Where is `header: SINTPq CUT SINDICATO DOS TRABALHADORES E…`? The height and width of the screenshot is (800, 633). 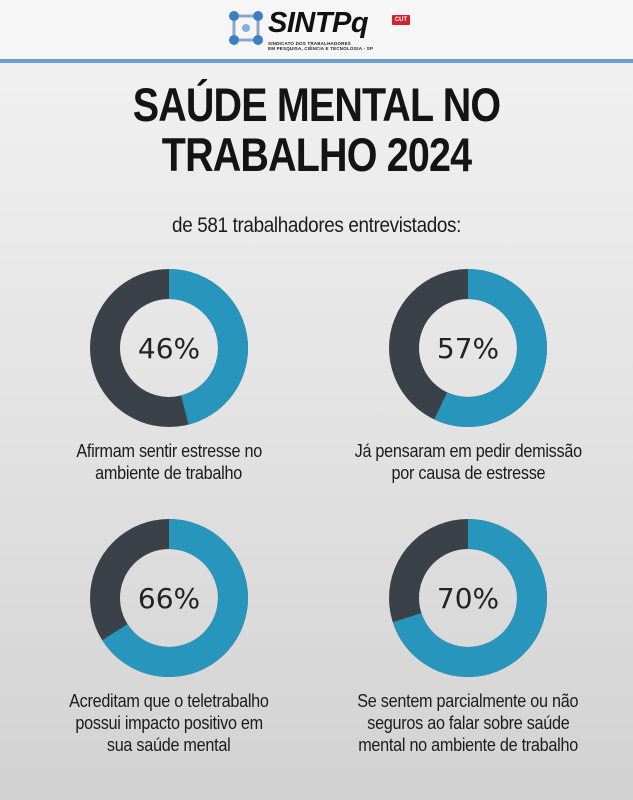
header: SINTPq CUT SINDICATO DOS TRABALHADORES E… is located at coordinates (316, 30).